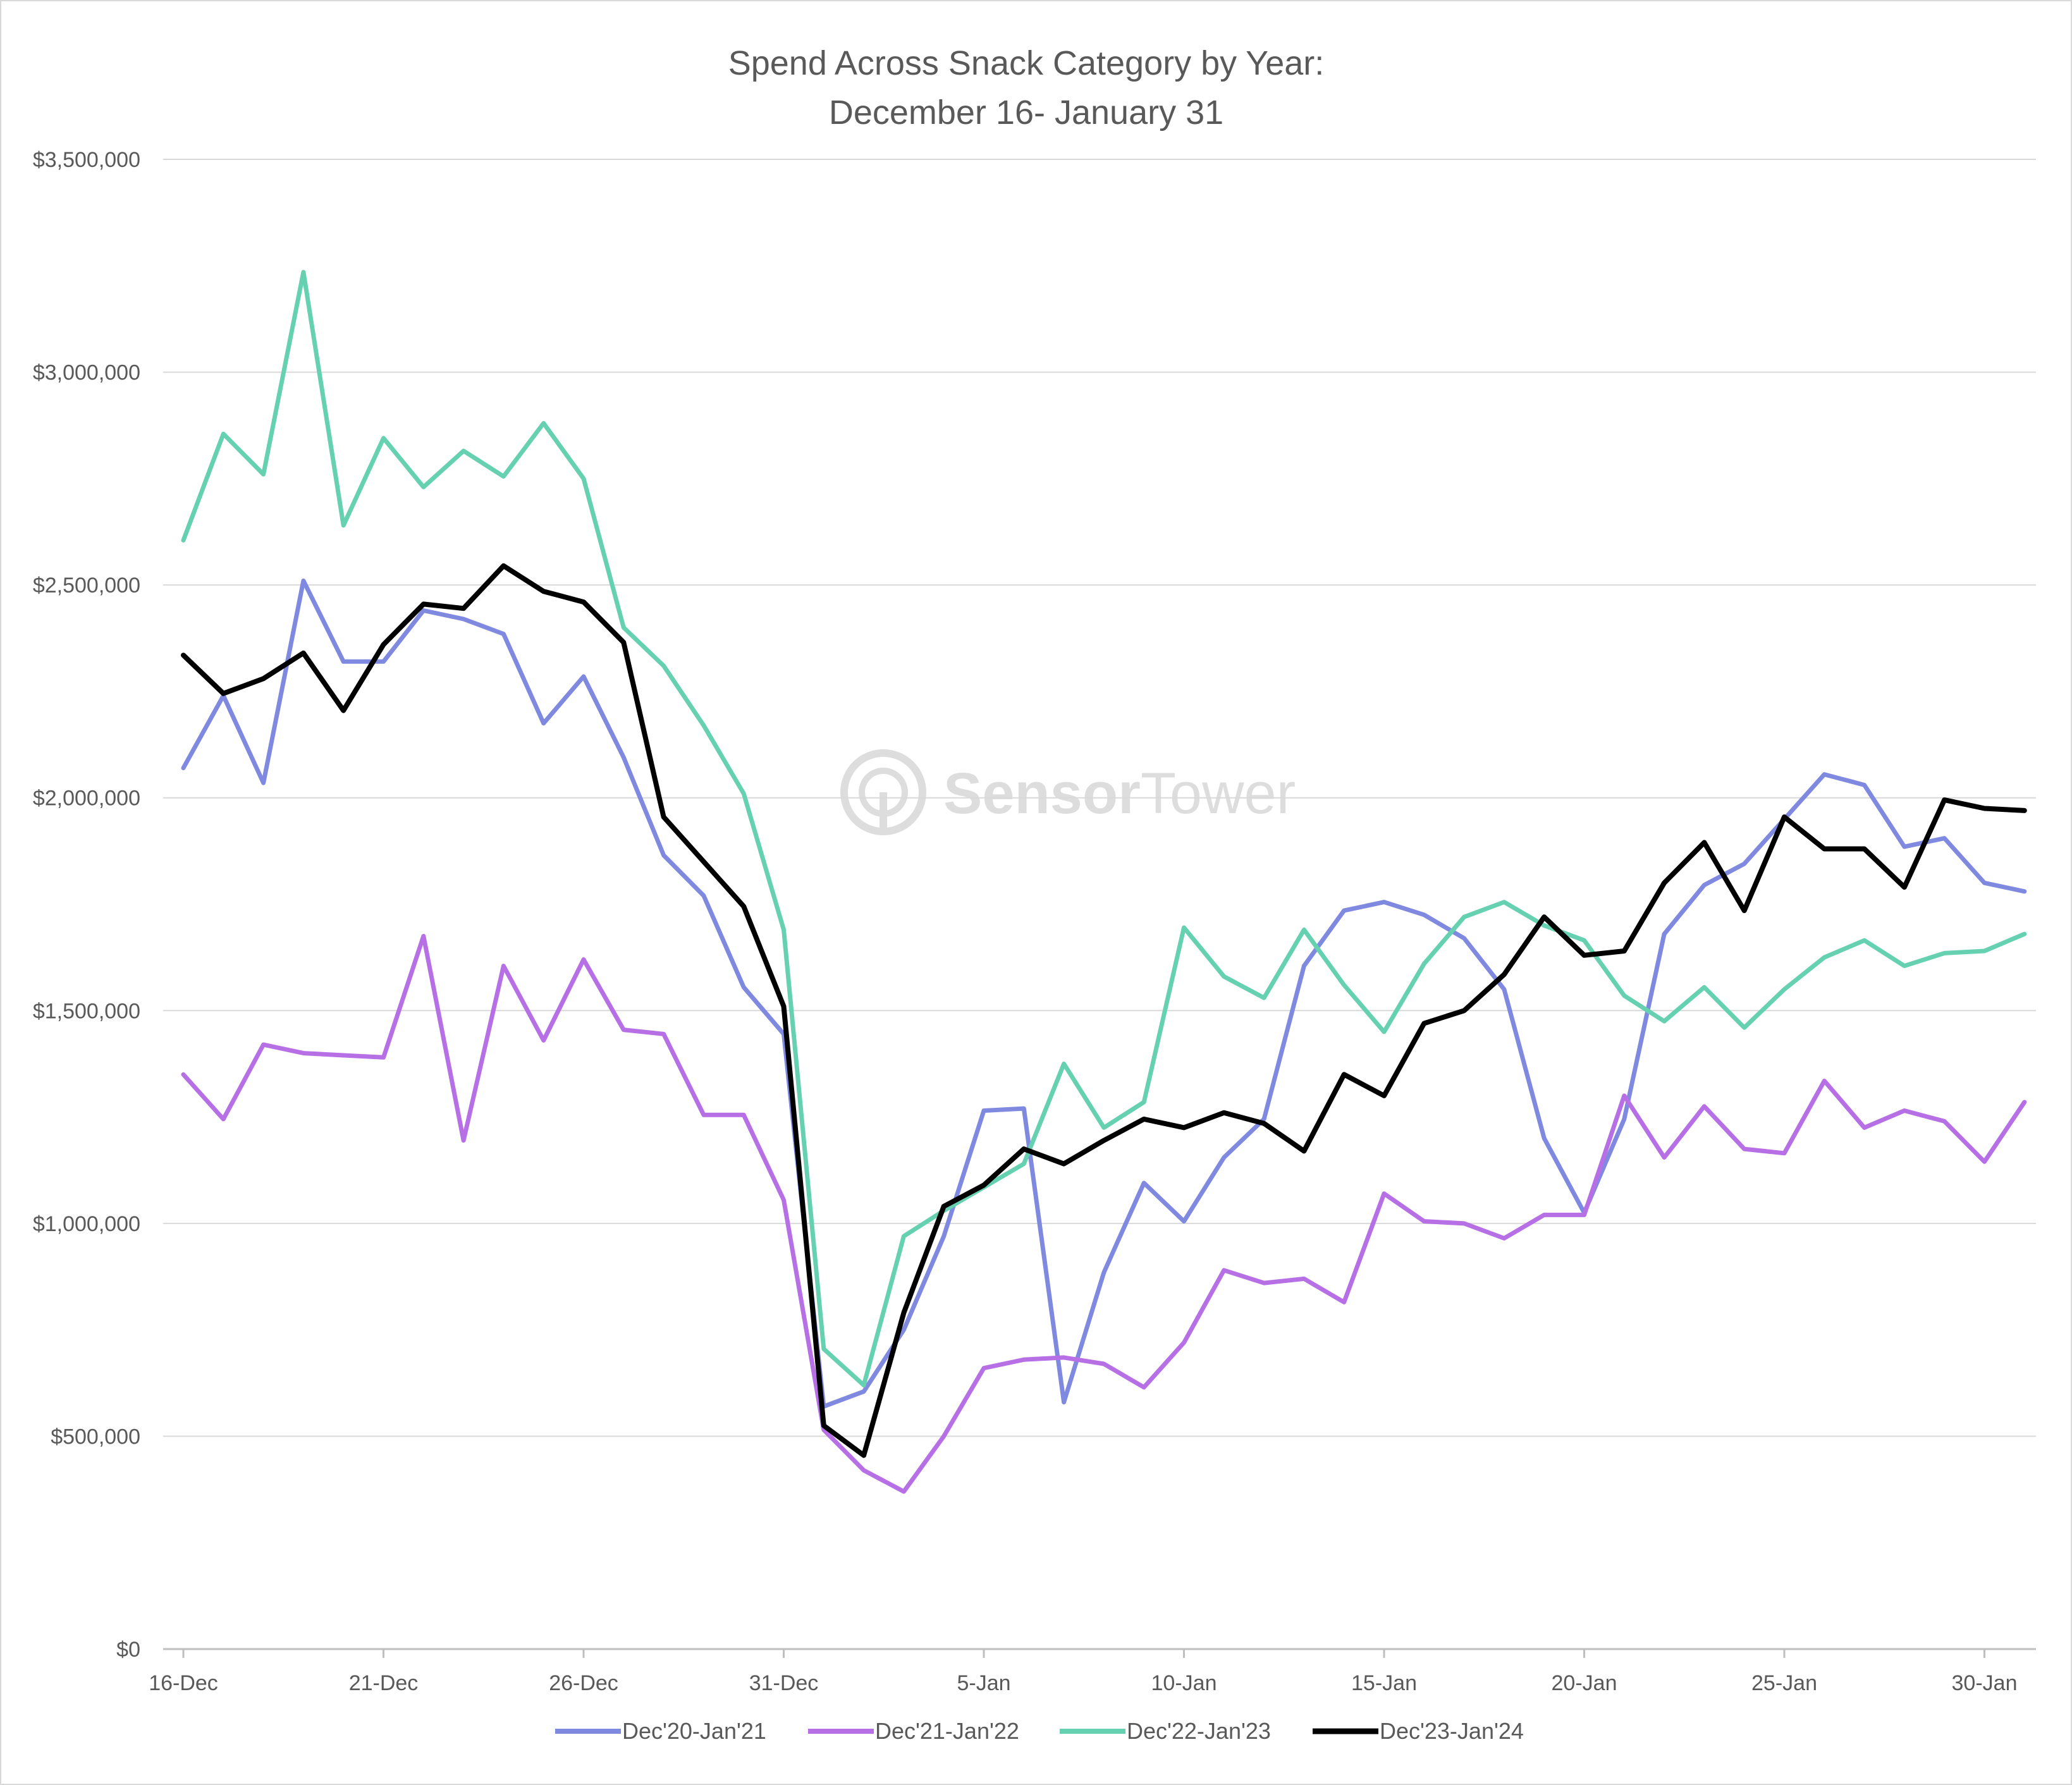  I want to click on chart-title-line-2: December 16- January 31, so click(1026, 113).